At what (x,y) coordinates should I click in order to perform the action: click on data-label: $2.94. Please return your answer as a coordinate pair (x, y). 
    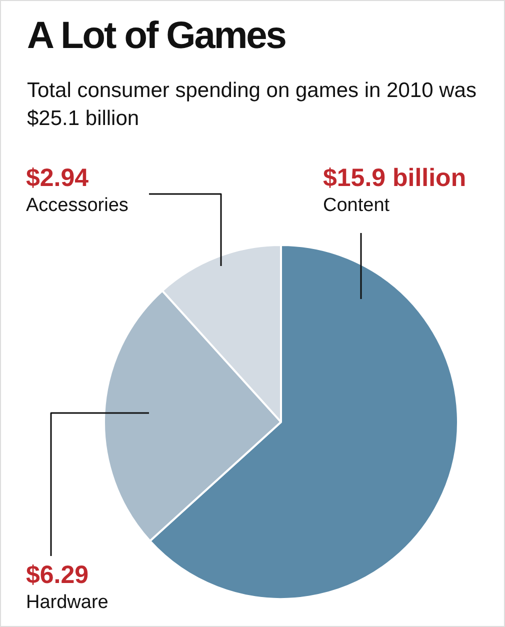
    Looking at the image, I should click on (57, 178).